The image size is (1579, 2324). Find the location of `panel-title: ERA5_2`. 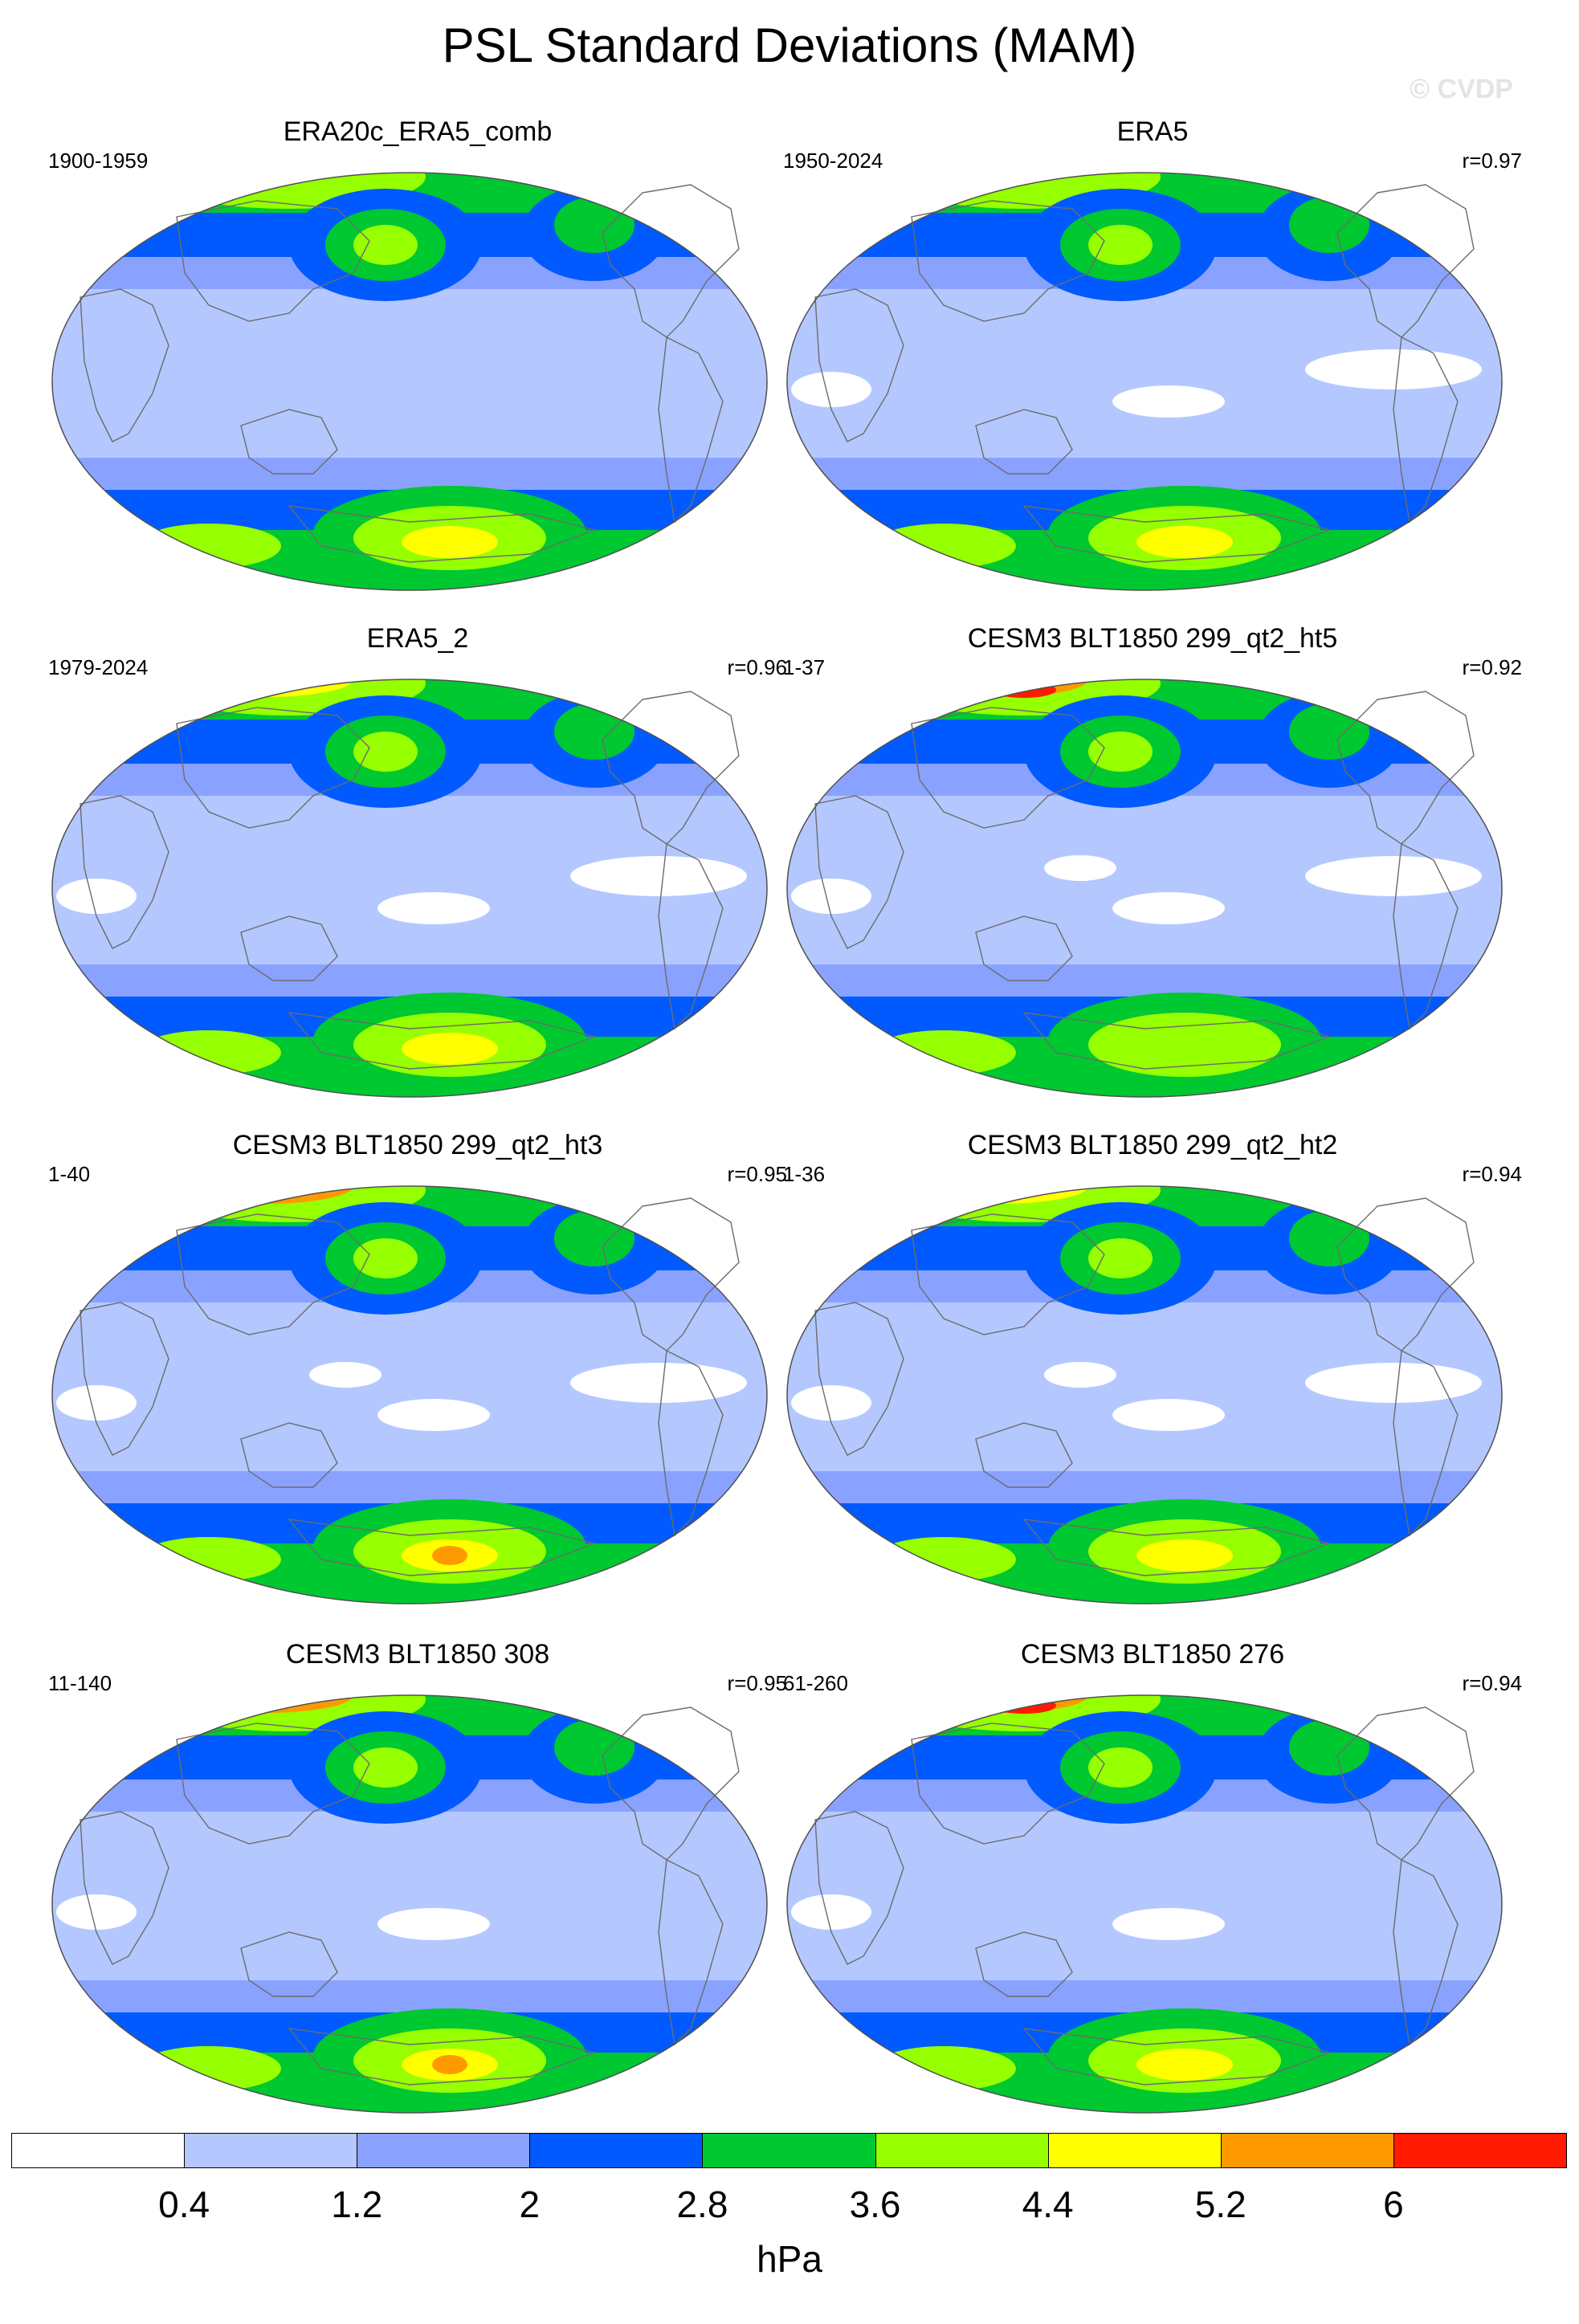

panel-title: ERA5_2 is located at coordinates (417, 638).